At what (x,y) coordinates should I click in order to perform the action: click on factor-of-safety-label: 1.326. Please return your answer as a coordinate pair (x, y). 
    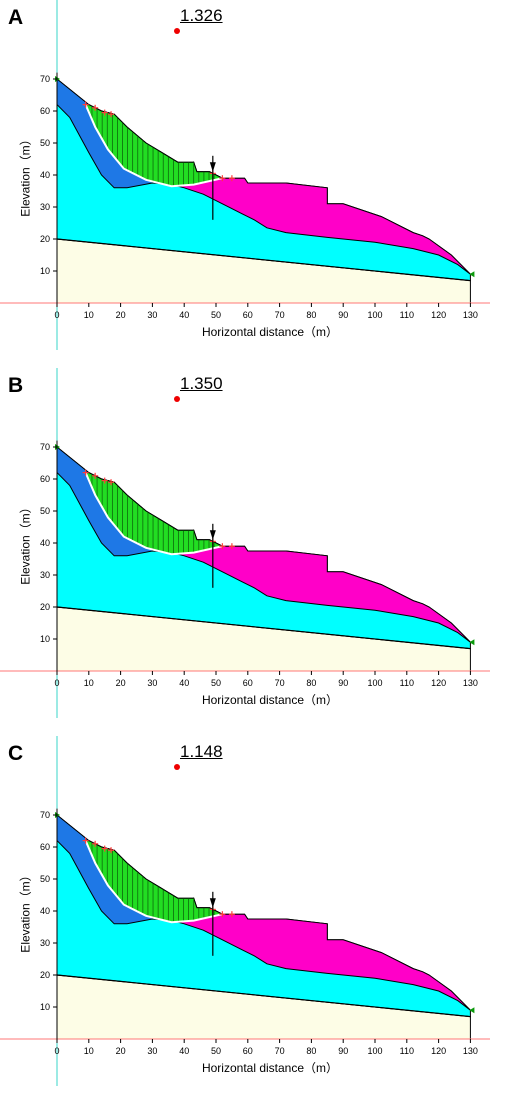
    Looking at the image, I should click on (201, 15).